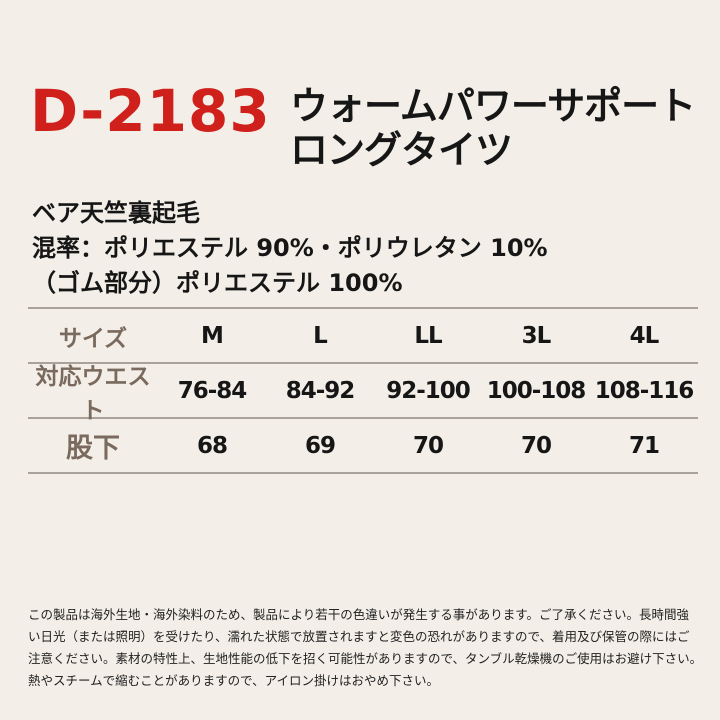  What do you see at coordinates (212, 335) in the screenshot?
I see `table-cell: M` at bounding box center [212, 335].